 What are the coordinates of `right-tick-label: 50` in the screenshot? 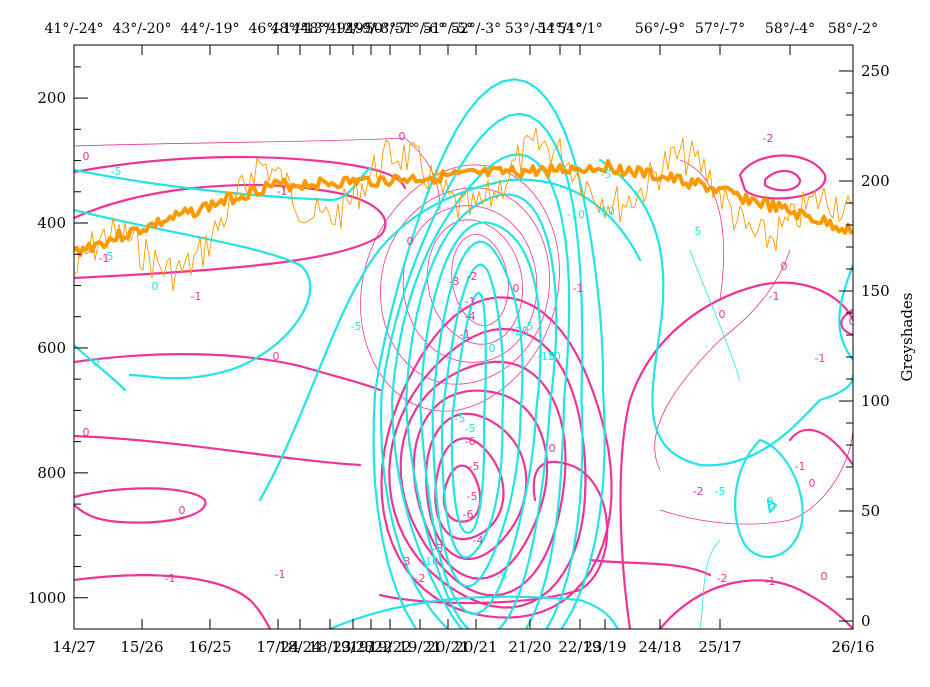 It's located at (870, 511).